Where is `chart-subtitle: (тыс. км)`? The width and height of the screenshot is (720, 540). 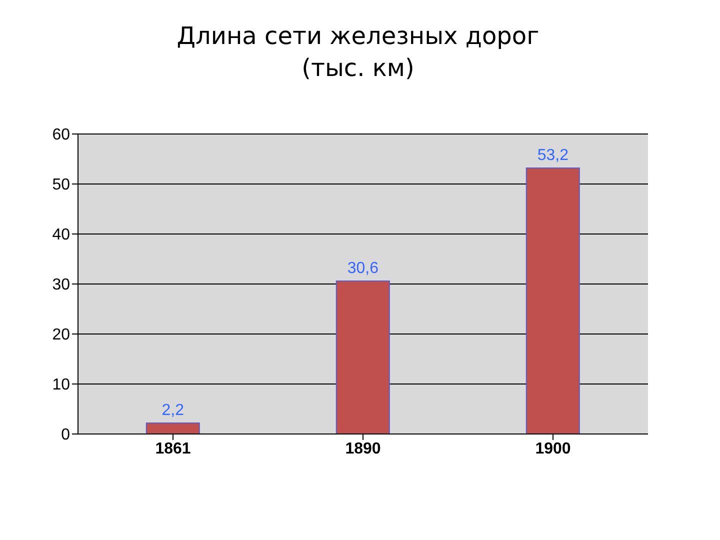
chart-subtitle: (тыс. км) is located at coordinates (358, 68).